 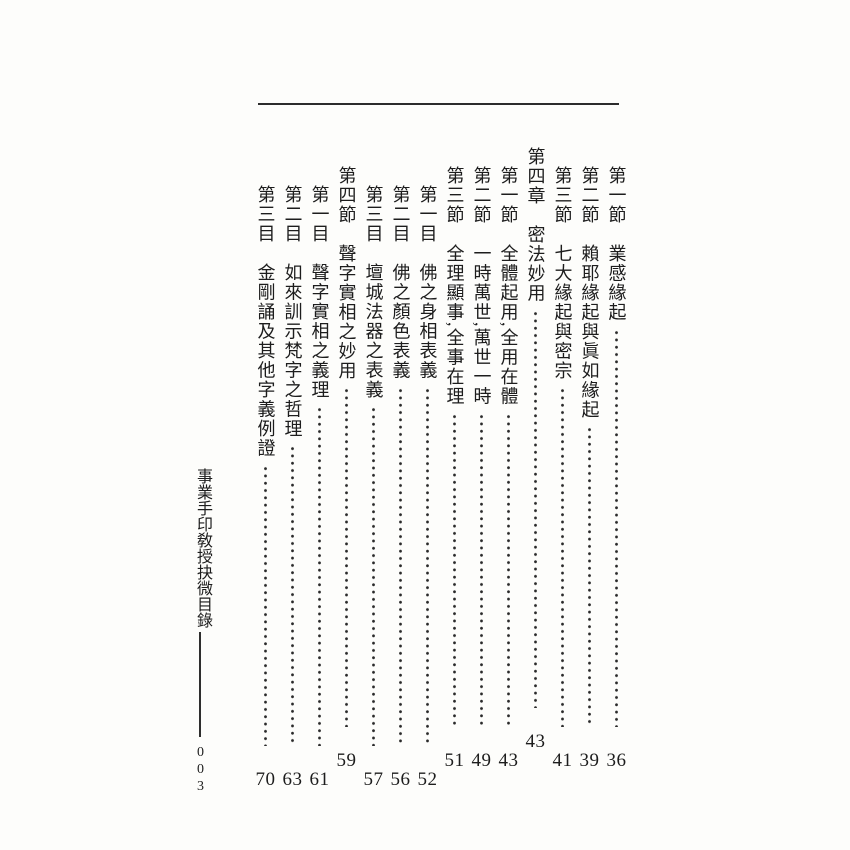 I want to click on toc-entry-title: 全理顯事,全事在理, so click(x=454, y=324).